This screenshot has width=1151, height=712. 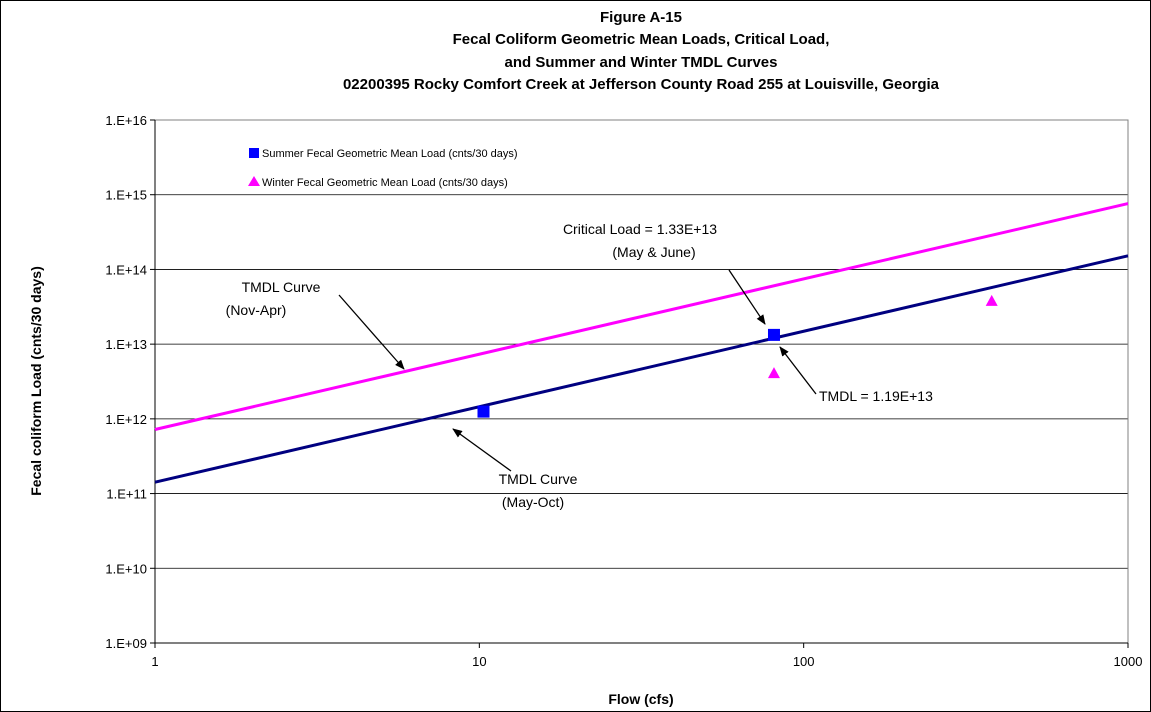 What do you see at coordinates (126, 120) in the screenshot?
I see `y-tick-label: 1.E+16` at bounding box center [126, 120].